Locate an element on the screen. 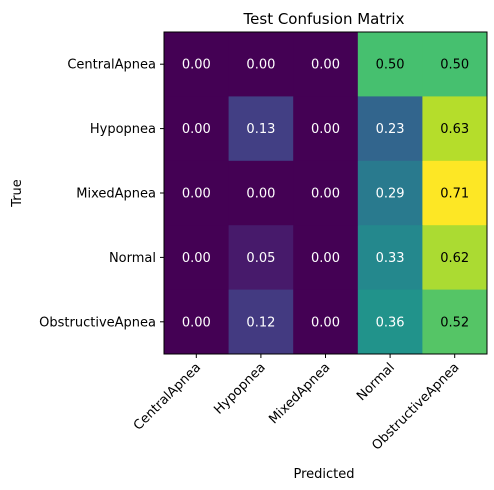 This screenshot has height=490, width=494. y-tick-label: ObstructiveApnea is located at coordinates (97, 322).